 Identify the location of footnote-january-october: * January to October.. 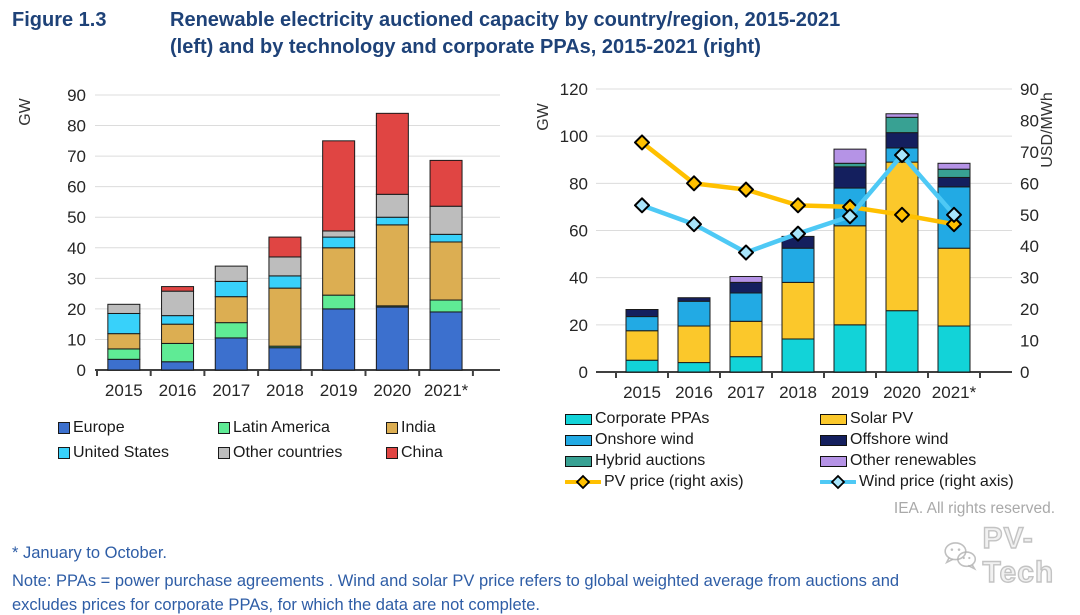
(90, 553).